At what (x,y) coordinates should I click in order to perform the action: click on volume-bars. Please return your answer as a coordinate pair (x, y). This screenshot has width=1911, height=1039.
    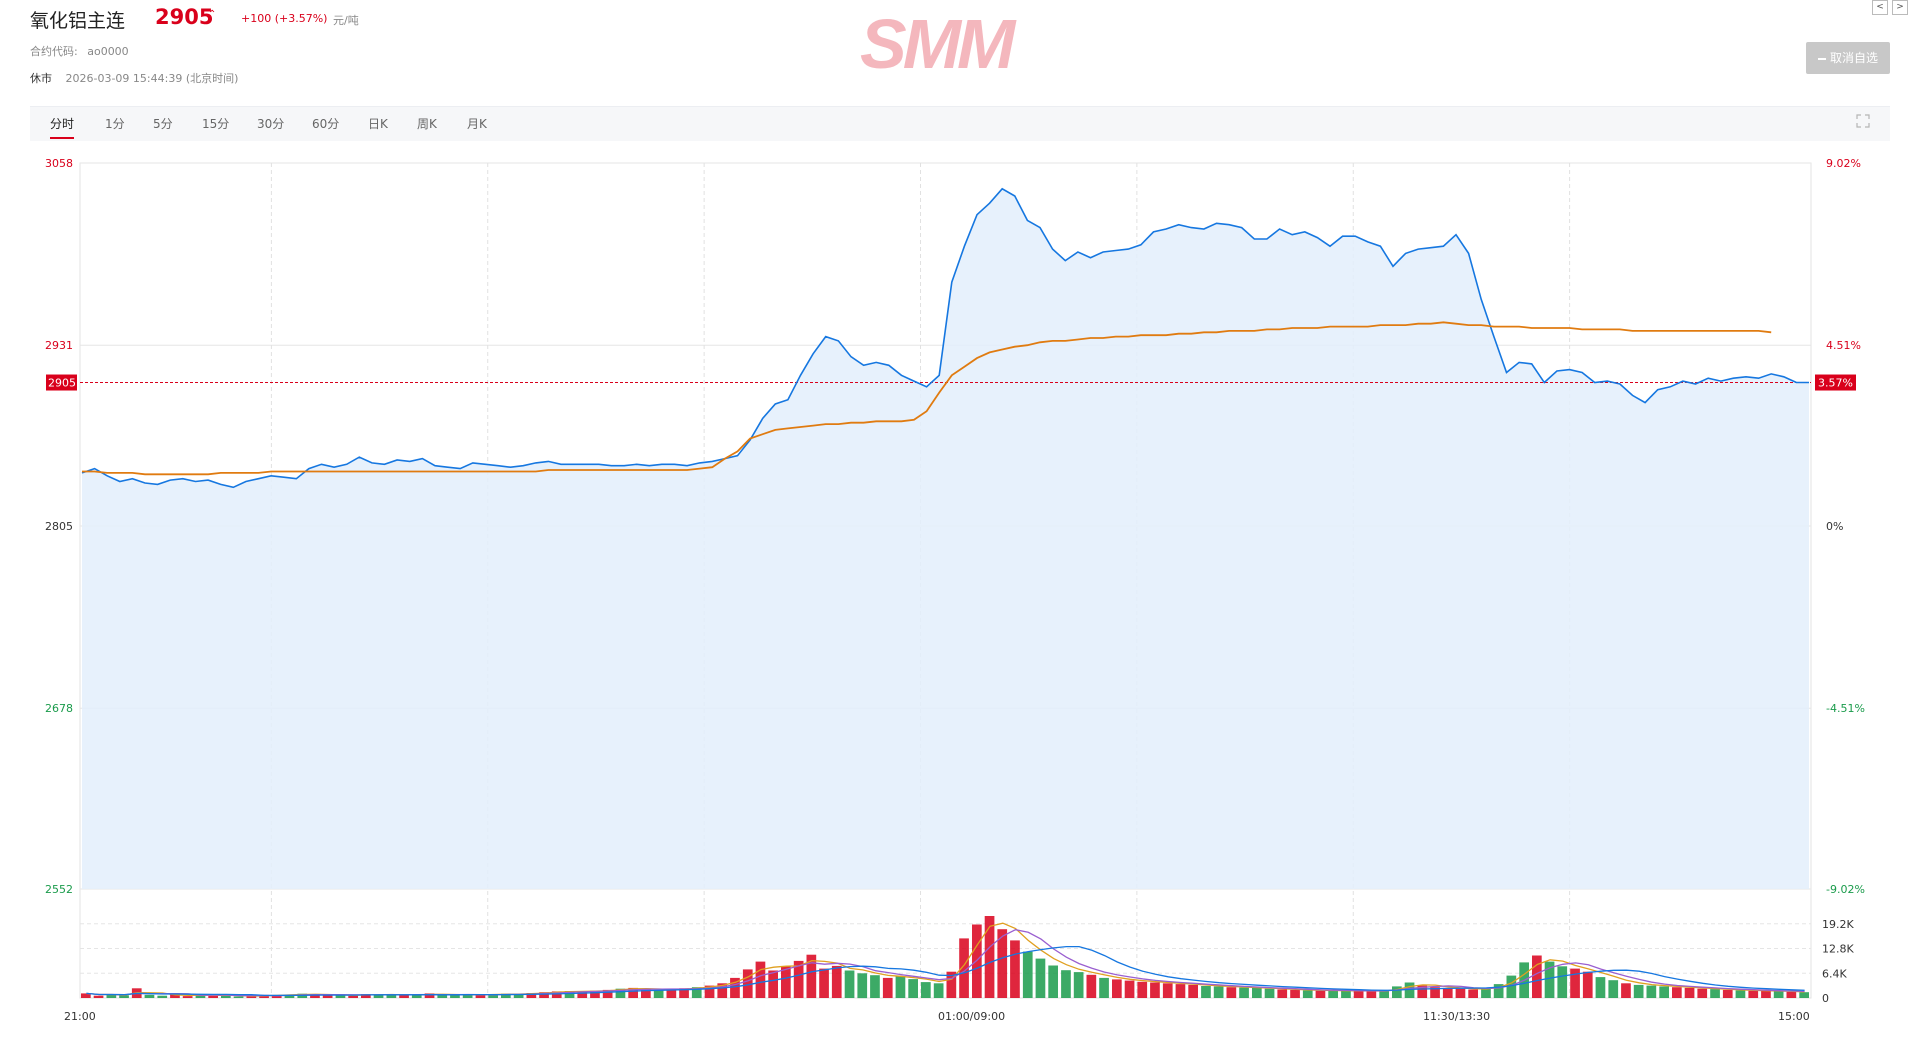
    Looking at the image, I should click on (945, 957).